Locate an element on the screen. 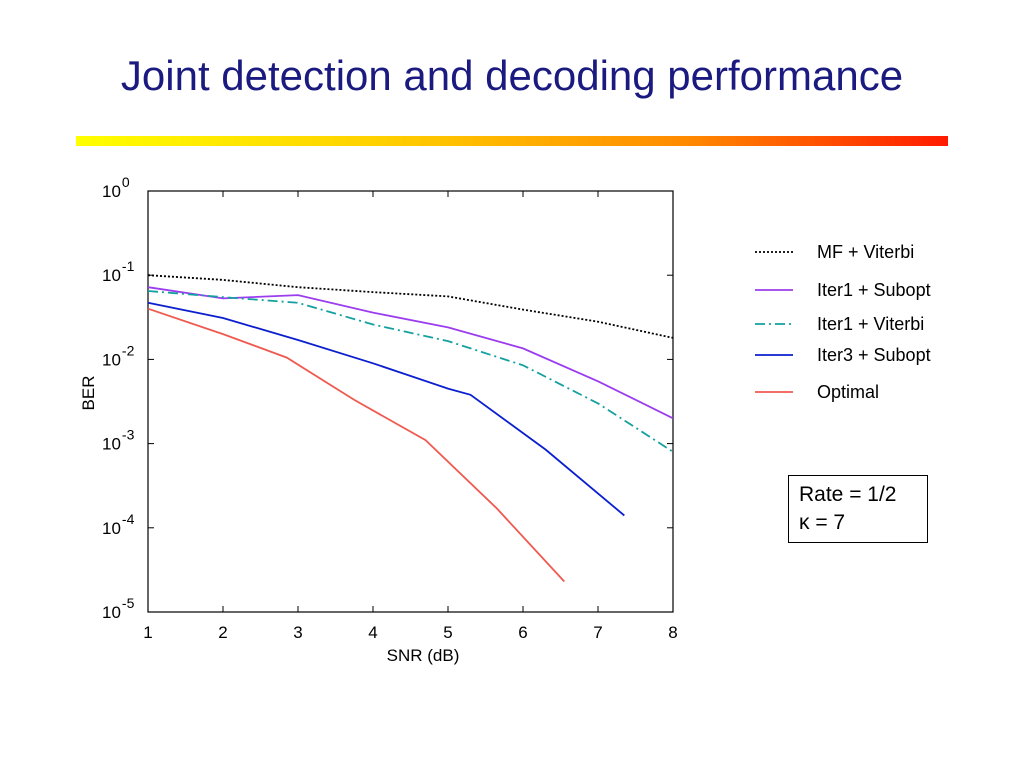 This screenshot has height=768, width=1024. series-line-optimal is located at coordinates (356, 445).